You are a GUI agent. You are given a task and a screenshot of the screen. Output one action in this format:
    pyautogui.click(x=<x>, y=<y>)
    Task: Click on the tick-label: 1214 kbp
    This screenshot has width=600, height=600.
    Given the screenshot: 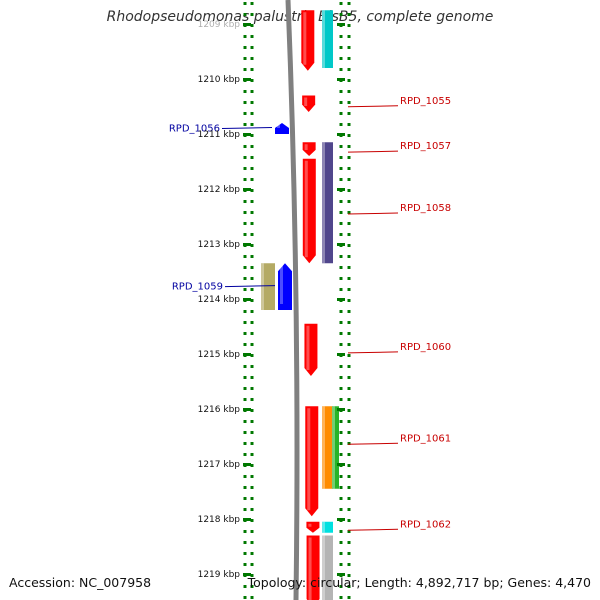 What is the action you would take?
    pyautogui.click(x=219, y=300)
    